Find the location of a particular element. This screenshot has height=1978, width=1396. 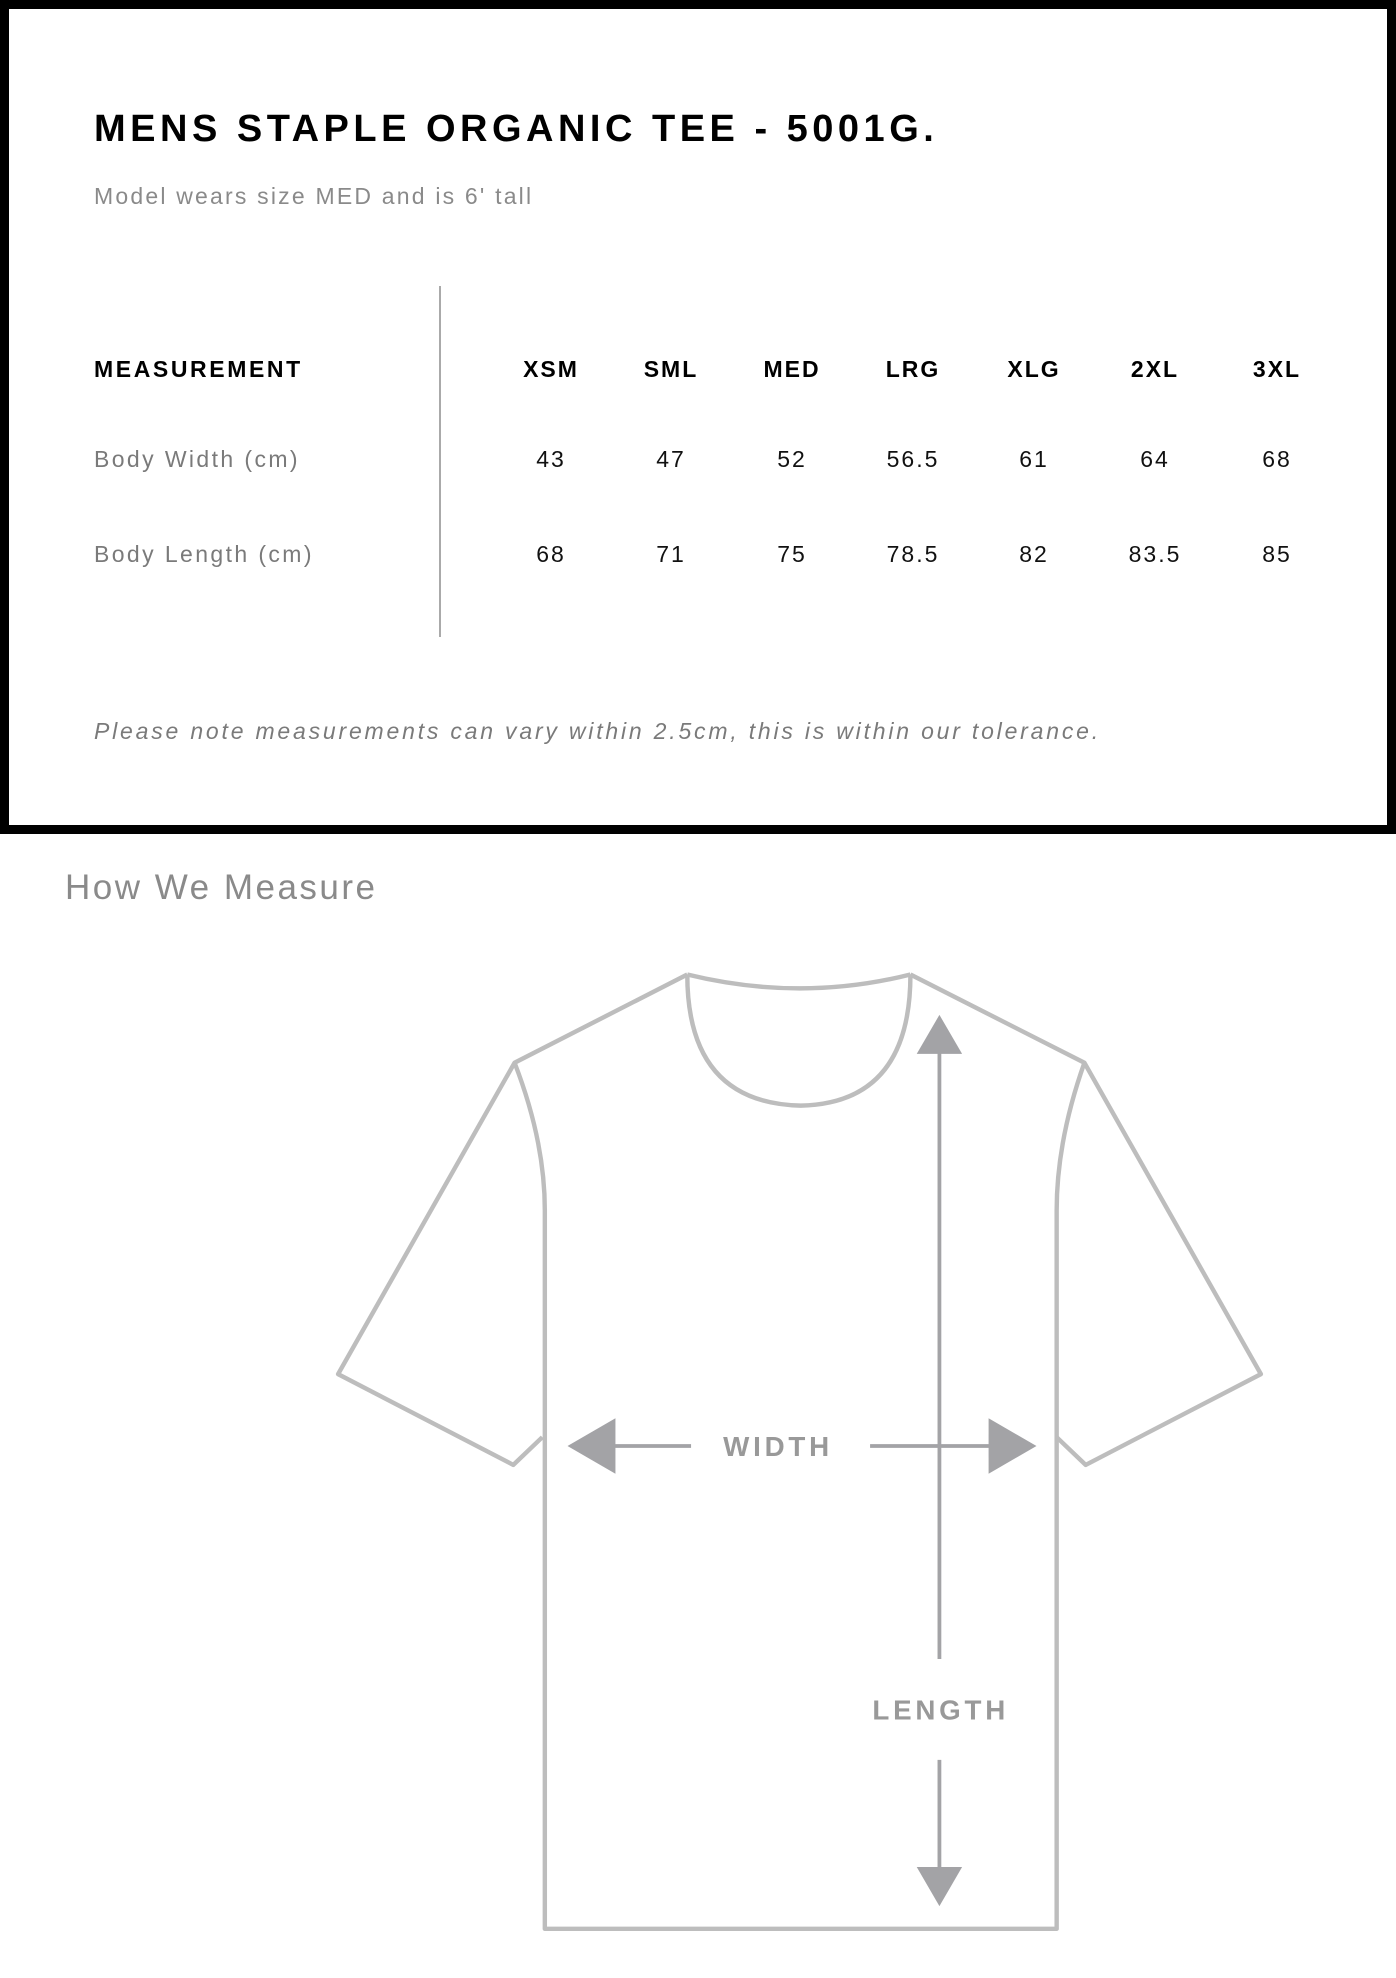

table-cell: 71 is located at coordinates (671, 554).